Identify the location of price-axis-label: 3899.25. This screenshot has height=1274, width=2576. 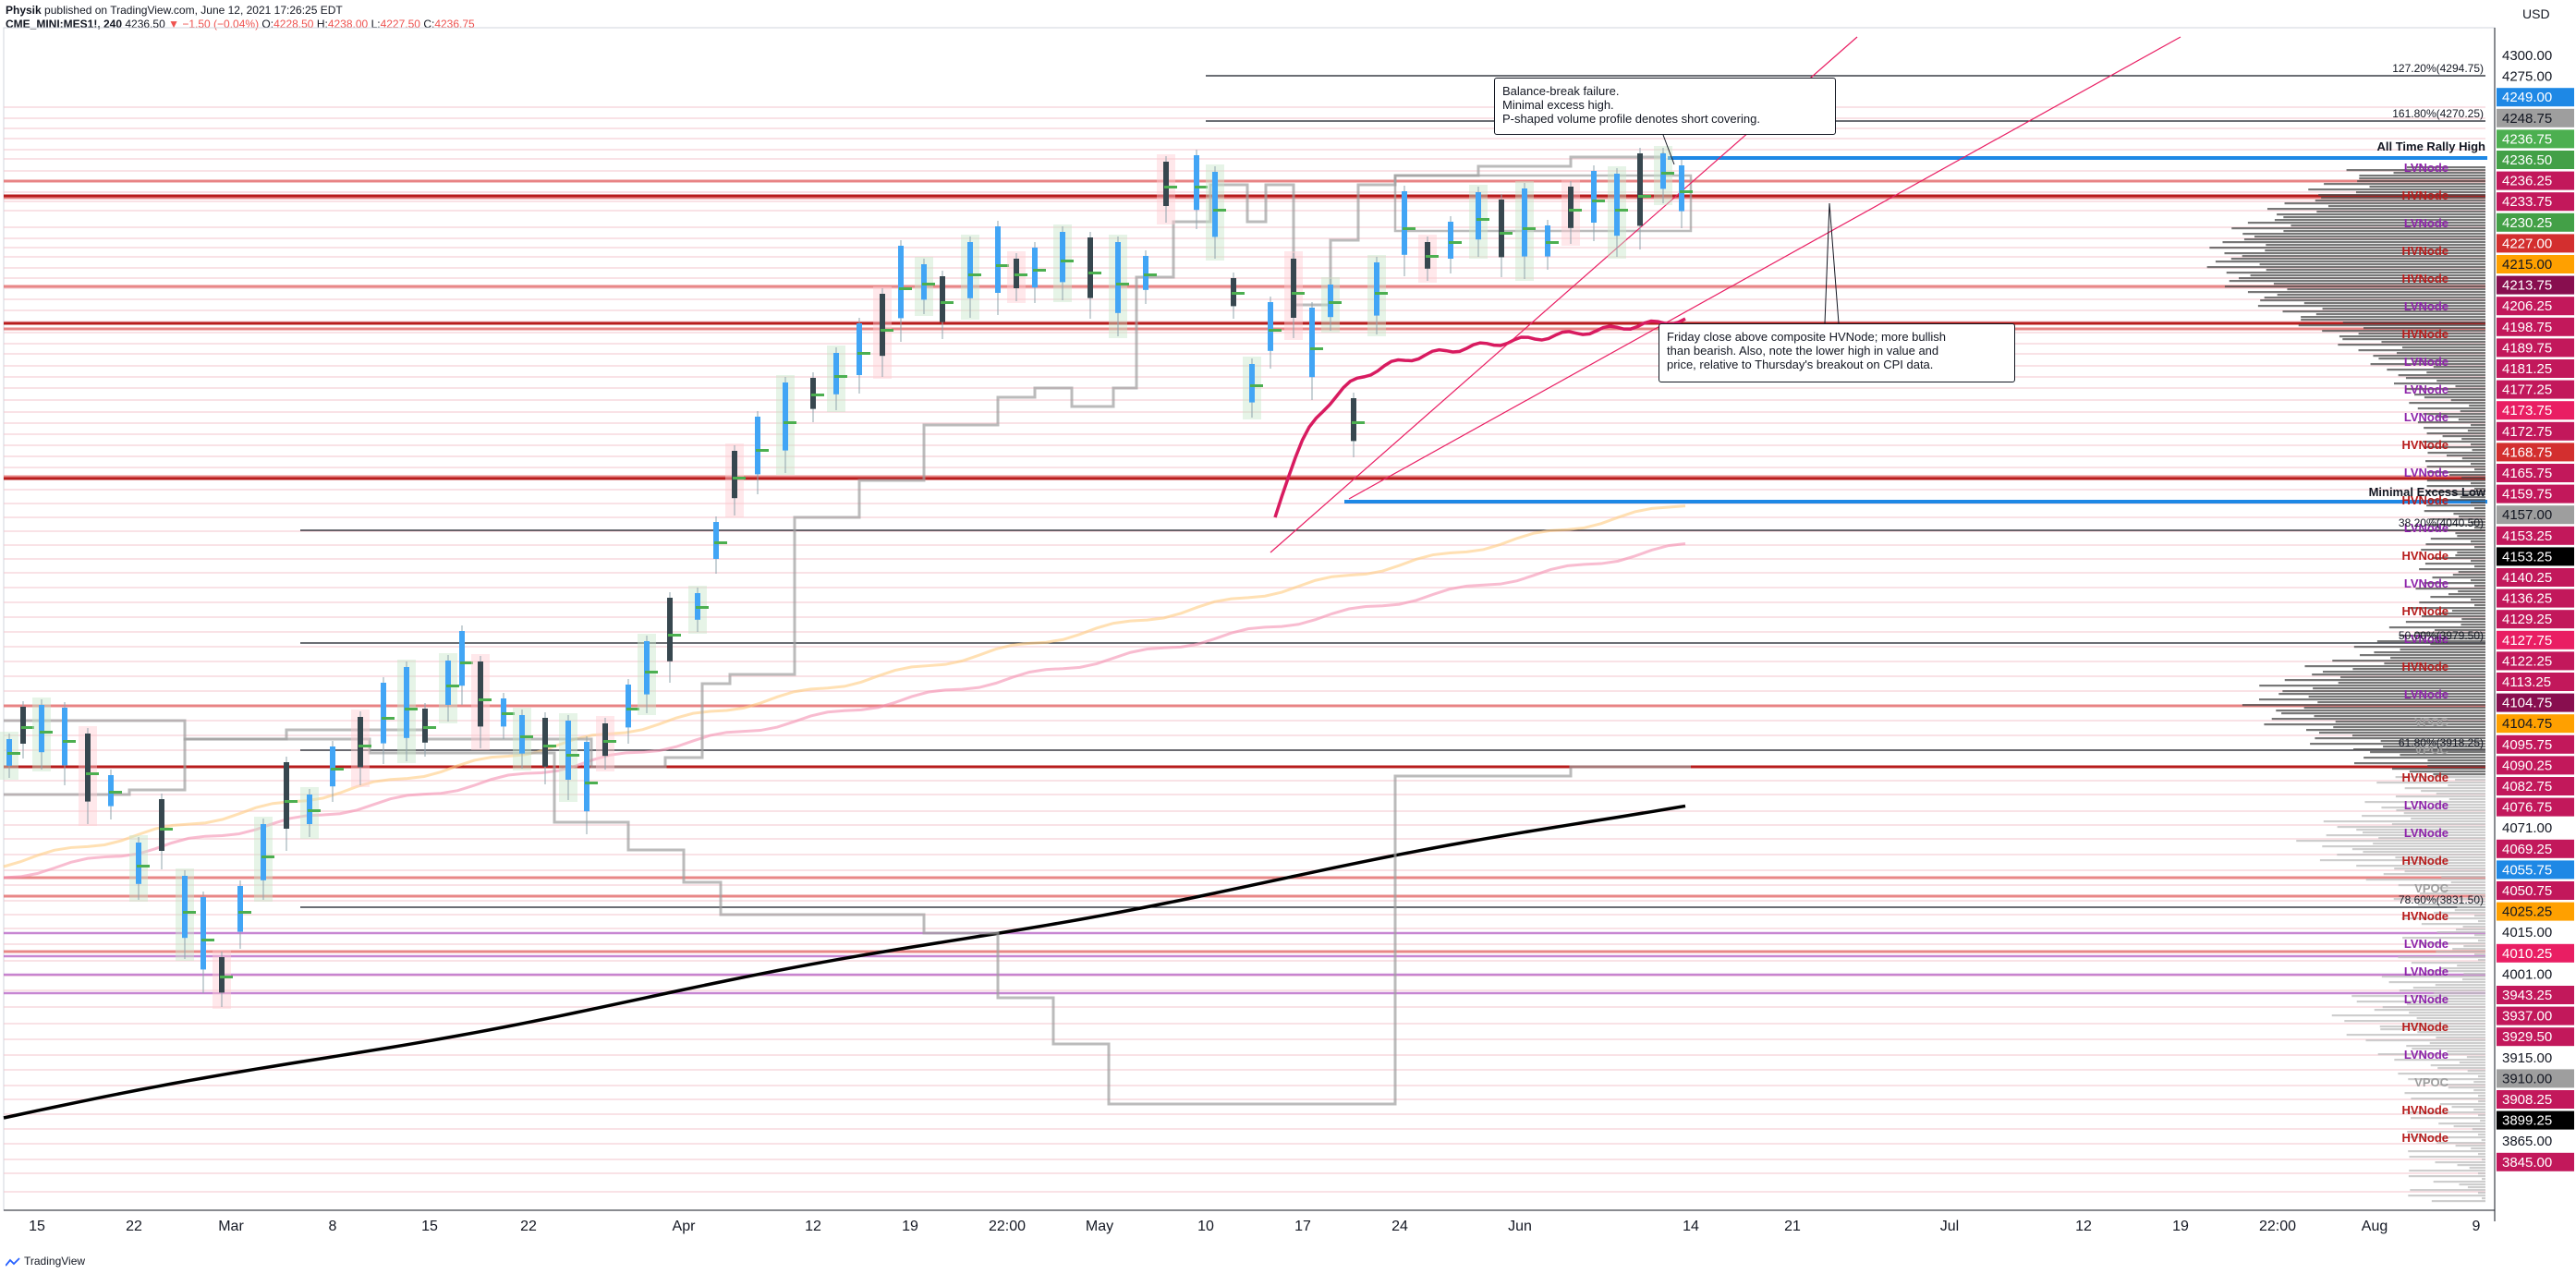
(2527, 1121).